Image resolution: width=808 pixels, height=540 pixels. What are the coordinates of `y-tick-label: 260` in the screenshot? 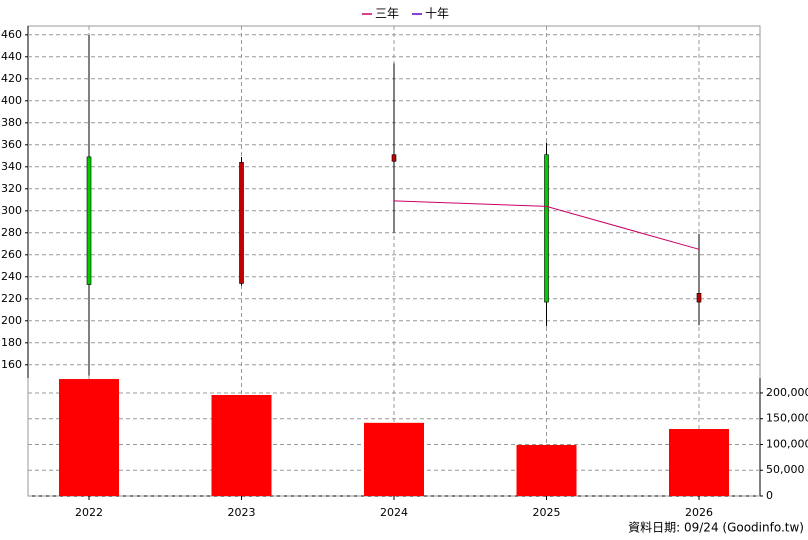 It's located at (11, 254).